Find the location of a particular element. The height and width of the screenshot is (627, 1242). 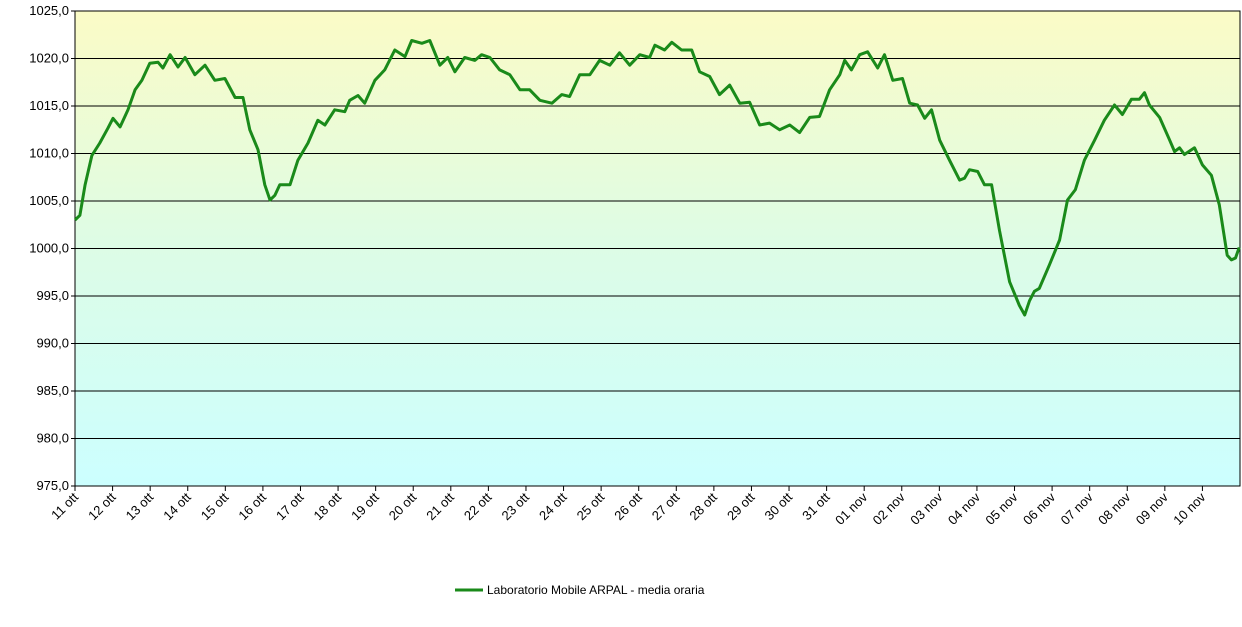

y-tick-label: 1000,0 is located at coordinates (49, 248).